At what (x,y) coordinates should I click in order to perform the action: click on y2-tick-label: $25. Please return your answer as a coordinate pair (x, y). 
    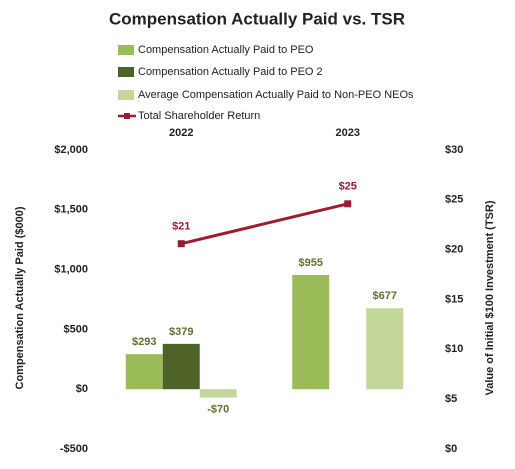
    Looking at the image, I should click on (454, 200).